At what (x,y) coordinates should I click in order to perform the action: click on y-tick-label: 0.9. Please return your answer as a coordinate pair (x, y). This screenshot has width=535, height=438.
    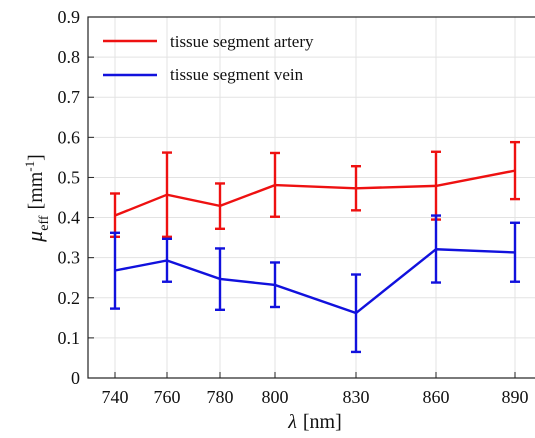
    Looking at the image, I should click on (69, 17).